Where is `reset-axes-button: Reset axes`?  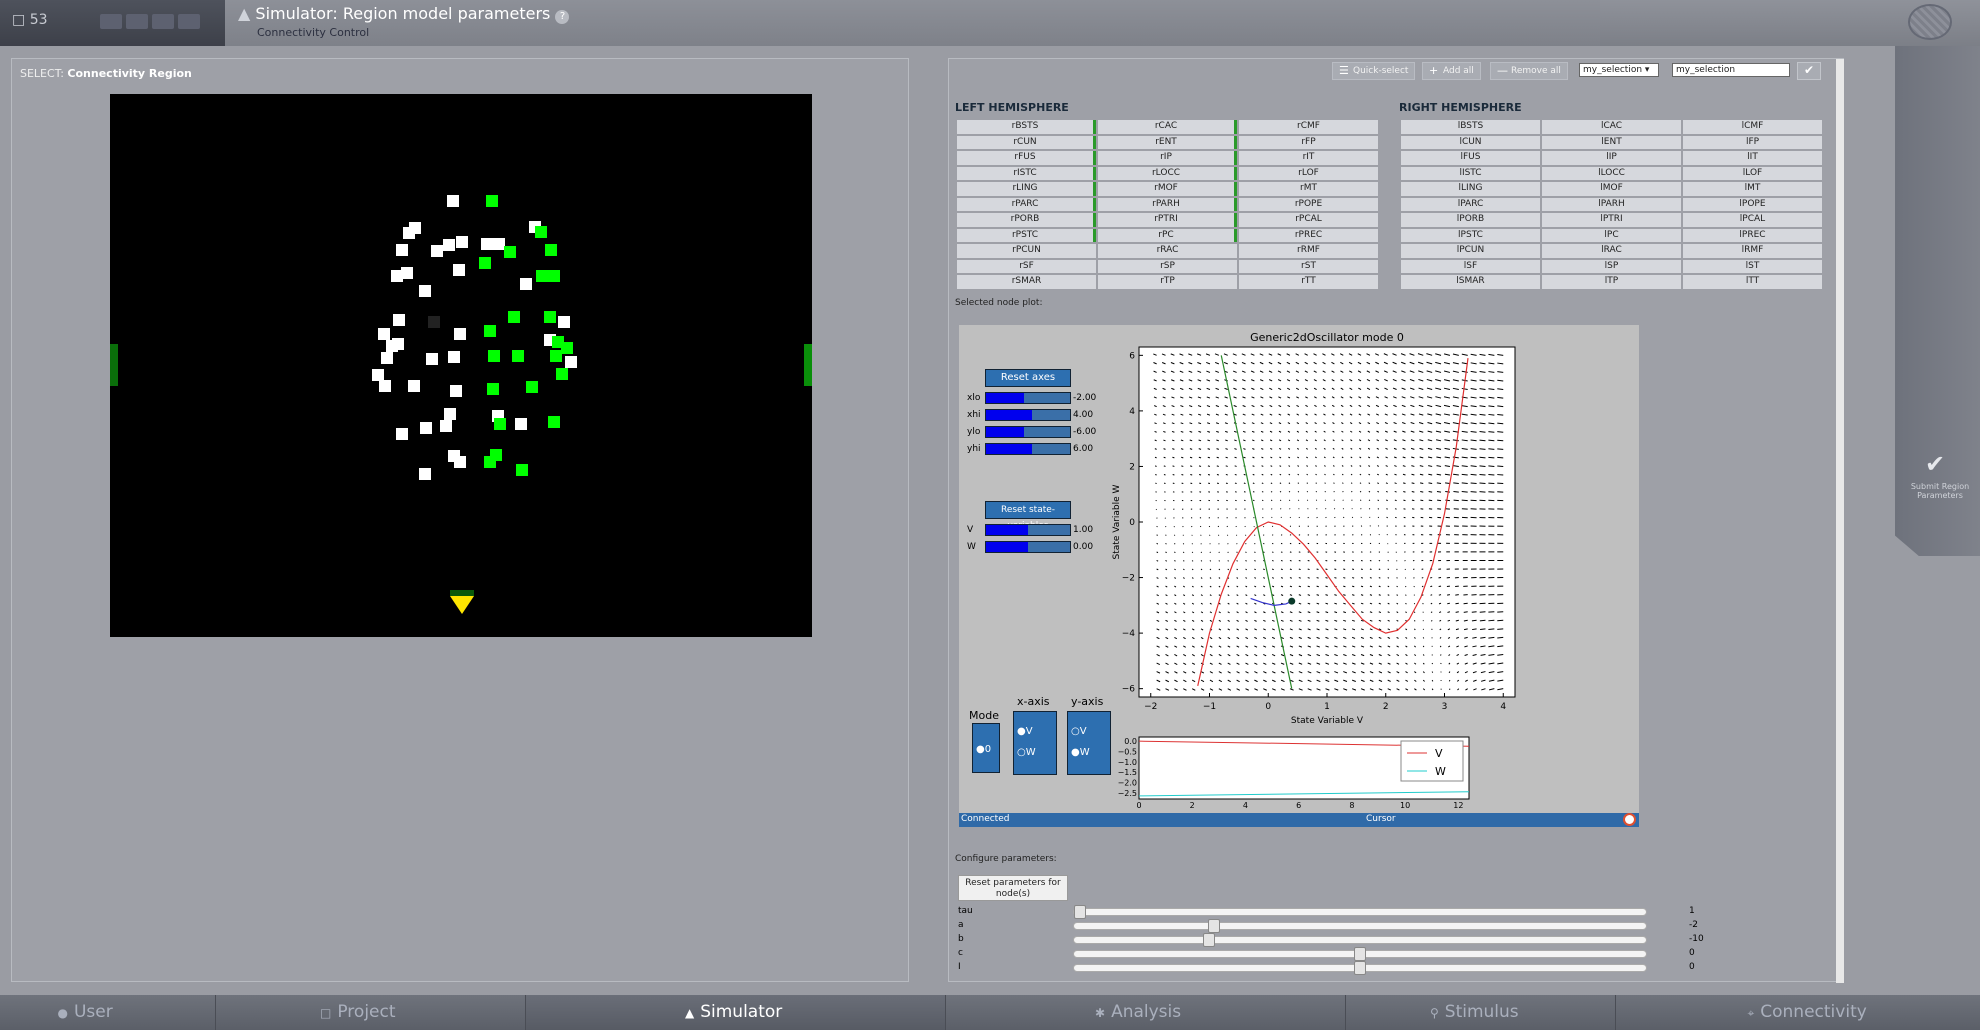
reset-axes-button: Reset axes is located at coordinates (1028, 378).